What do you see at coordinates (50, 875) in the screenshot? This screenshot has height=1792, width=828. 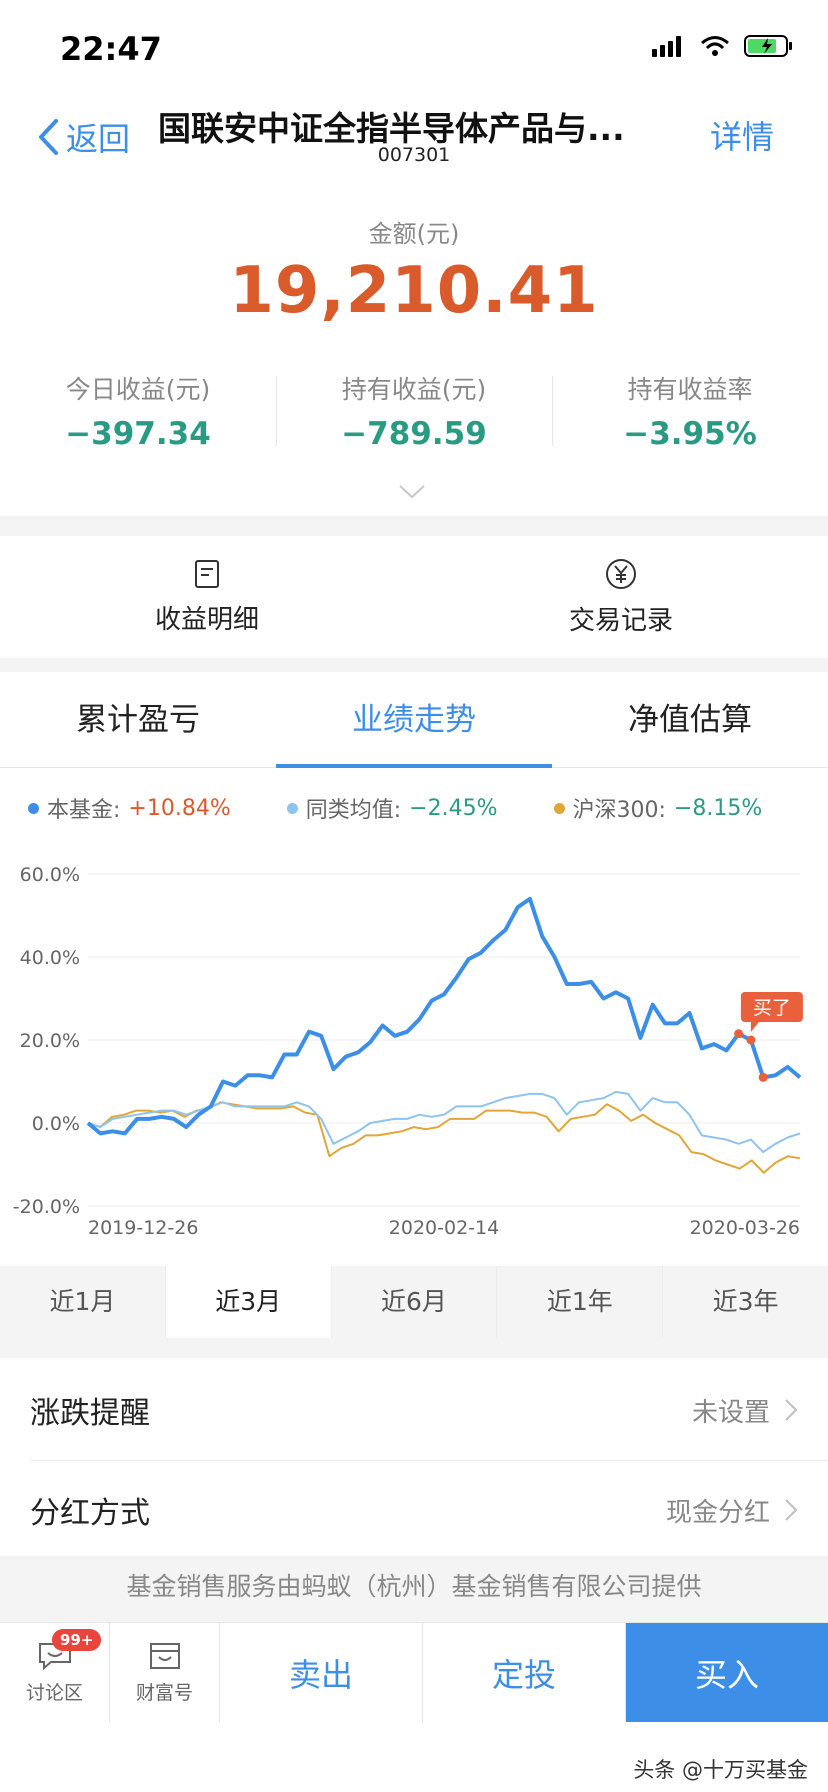 I see `y-tick-label: 60.0%` at bounding box center [50, 875].